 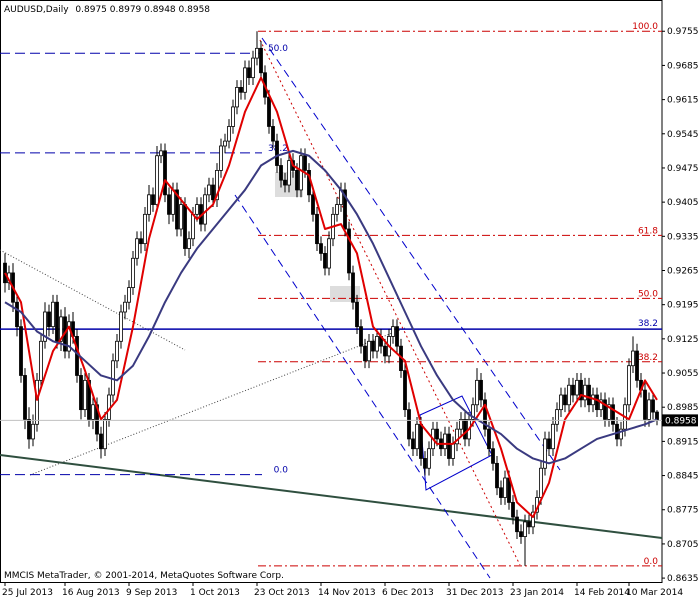 I want to click on x-tick-label: 6 Dec 2013, so click(x=408, y=593).